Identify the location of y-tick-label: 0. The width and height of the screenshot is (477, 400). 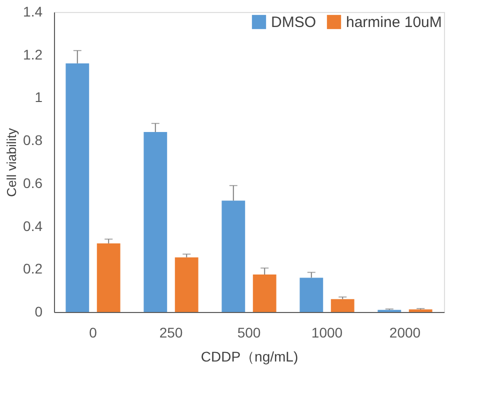
(38, 312).